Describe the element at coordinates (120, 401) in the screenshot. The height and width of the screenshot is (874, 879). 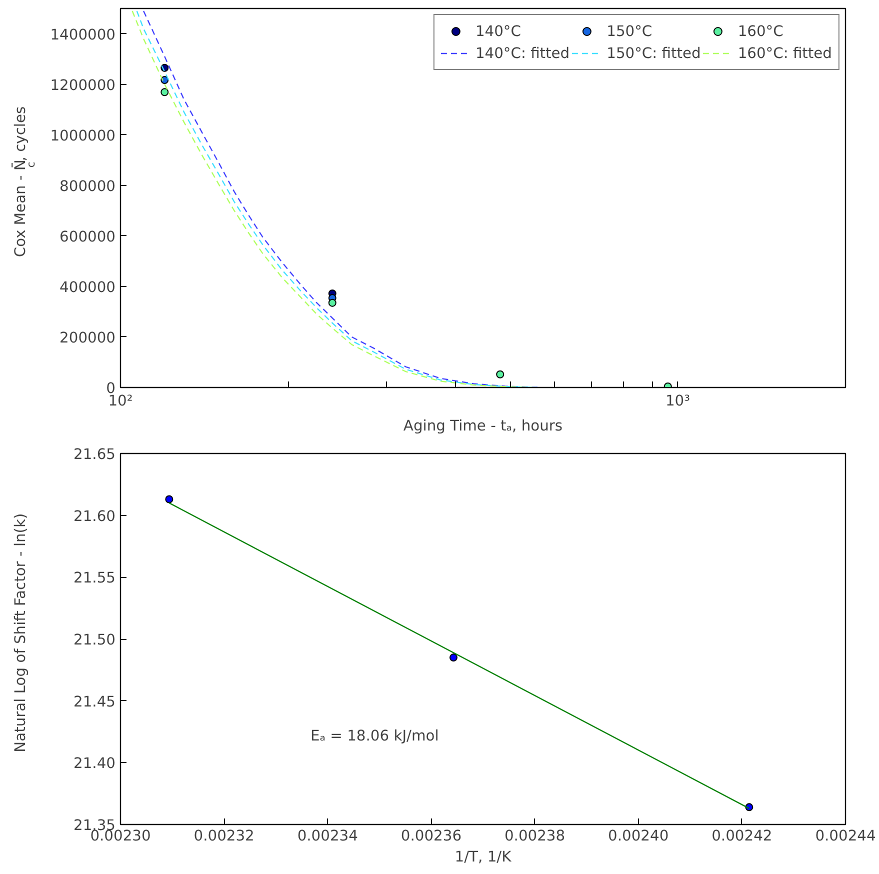
I see `x-tick-label: 10²` at that location.